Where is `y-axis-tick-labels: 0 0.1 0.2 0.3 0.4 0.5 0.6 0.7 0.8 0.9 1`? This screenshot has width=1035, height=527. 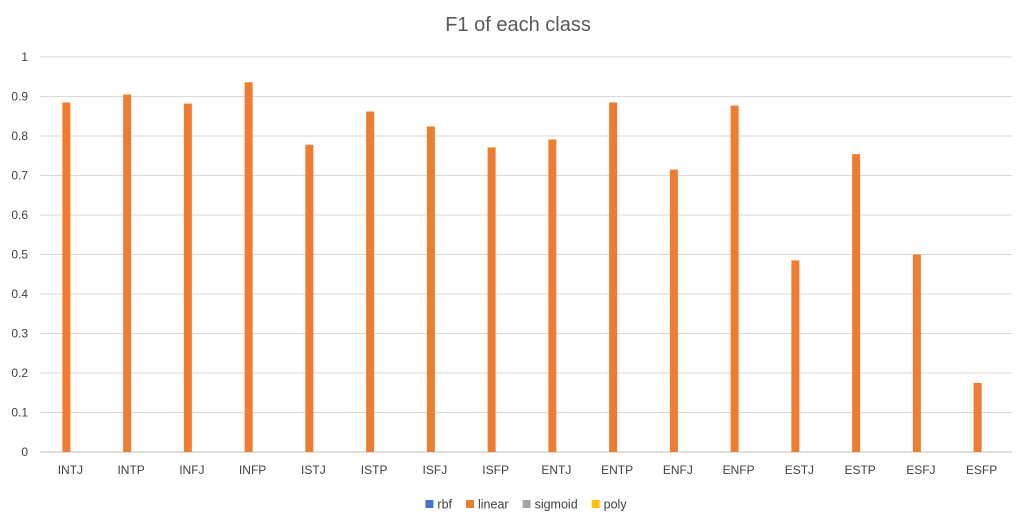
y-axis-tick-labels: 0 0.1 0.2 0.3 0.4 0.5 0.6 0.7 0.8 0.9 1 is located at coordinates (19, 254).